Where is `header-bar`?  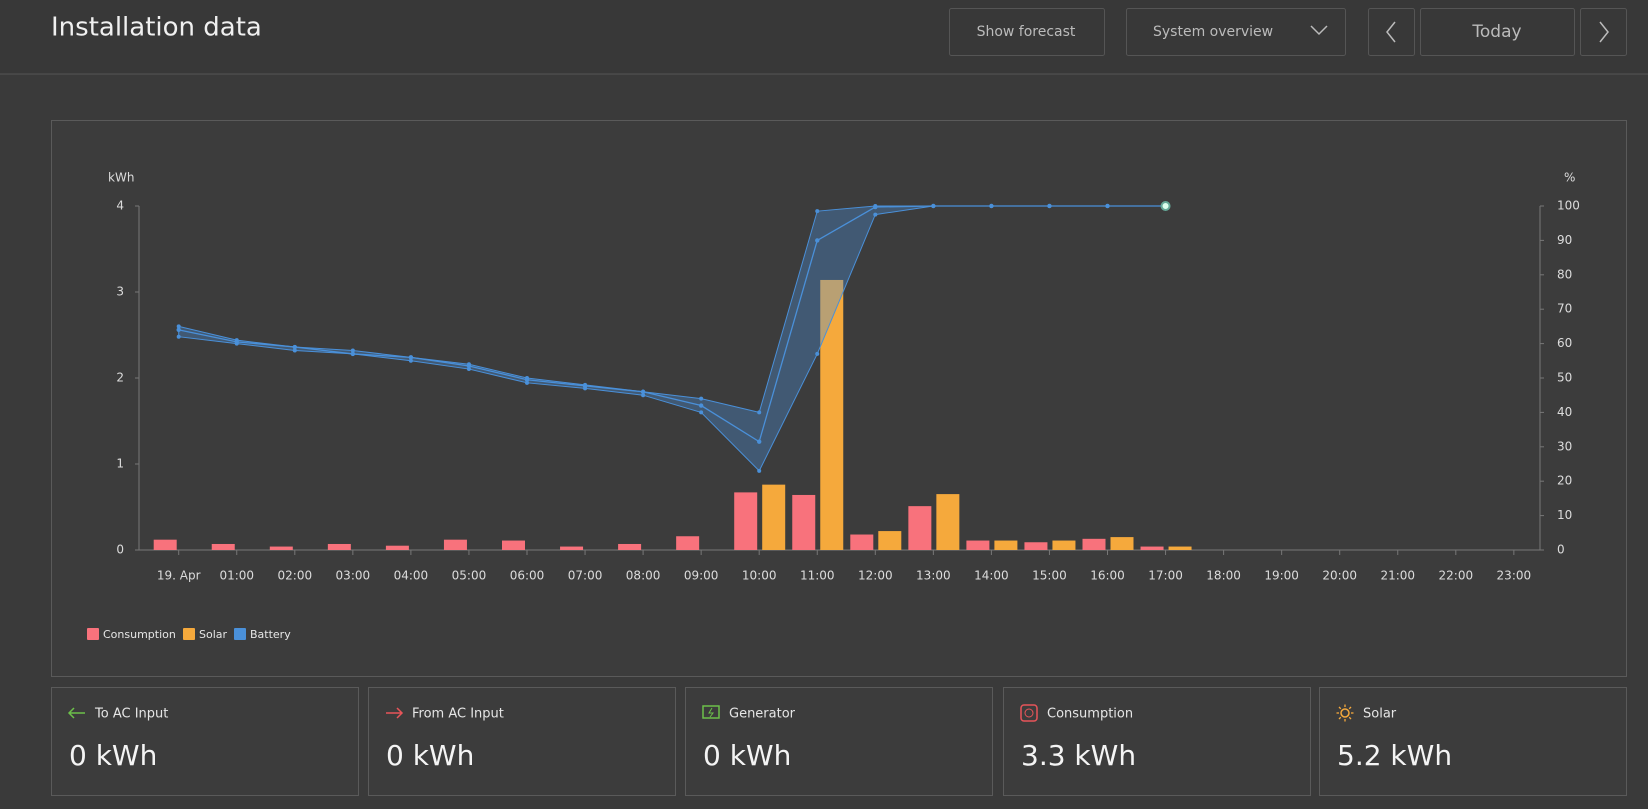
header-bar is located at coordinates (824, 37).